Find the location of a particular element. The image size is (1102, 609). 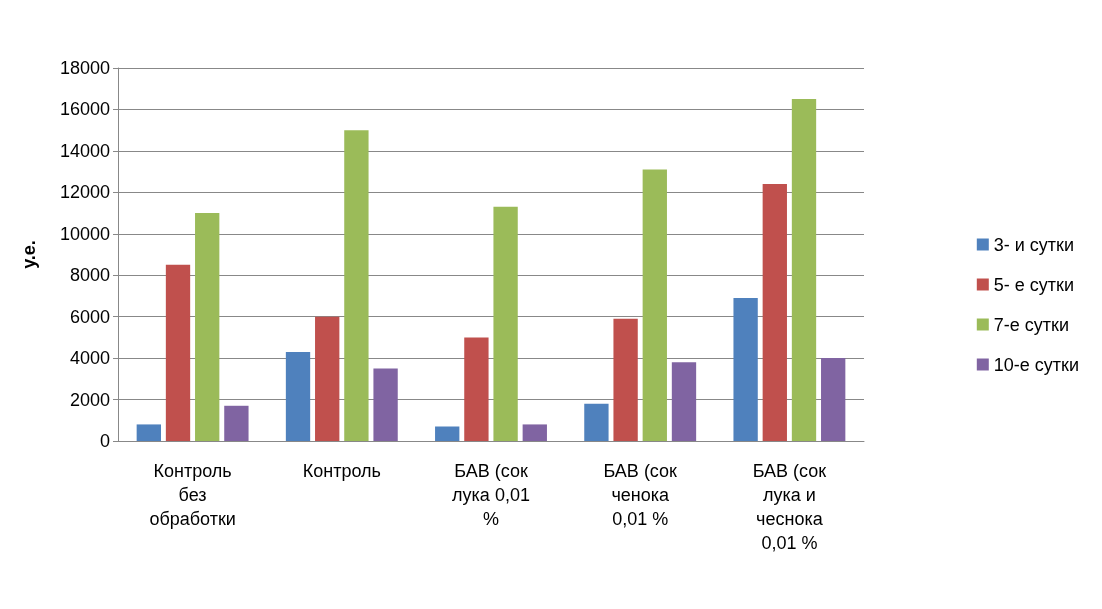

y-tick-label: 0 is located at coordinates (104, 441).